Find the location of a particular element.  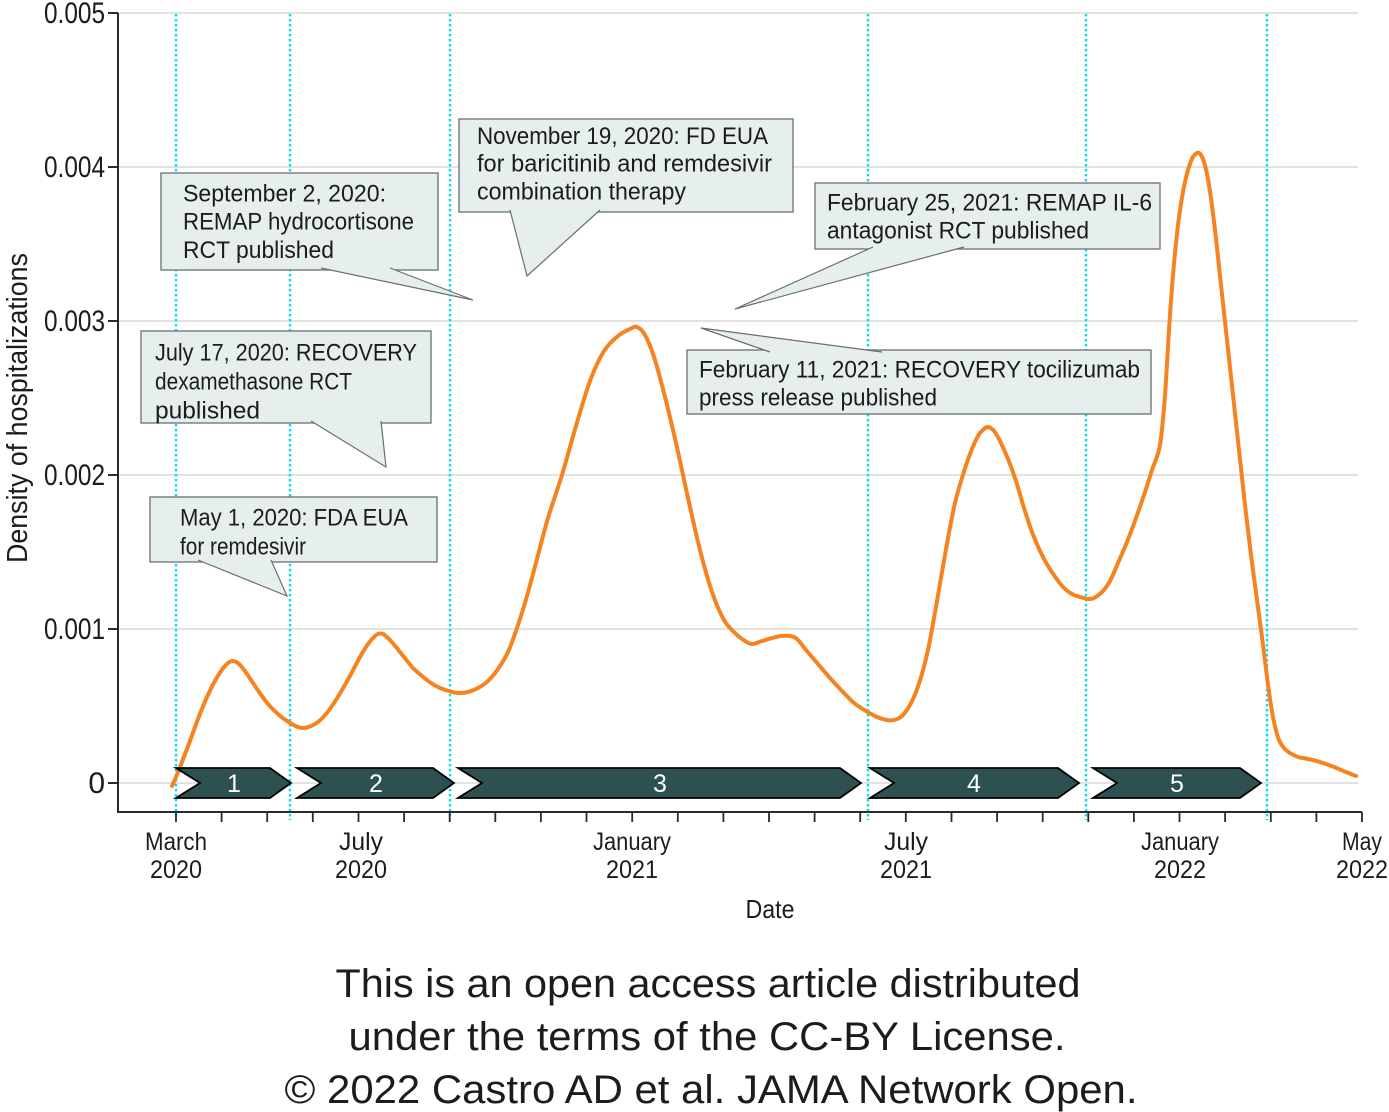

svg-text: 5 is located at coordinates (1177, 784).